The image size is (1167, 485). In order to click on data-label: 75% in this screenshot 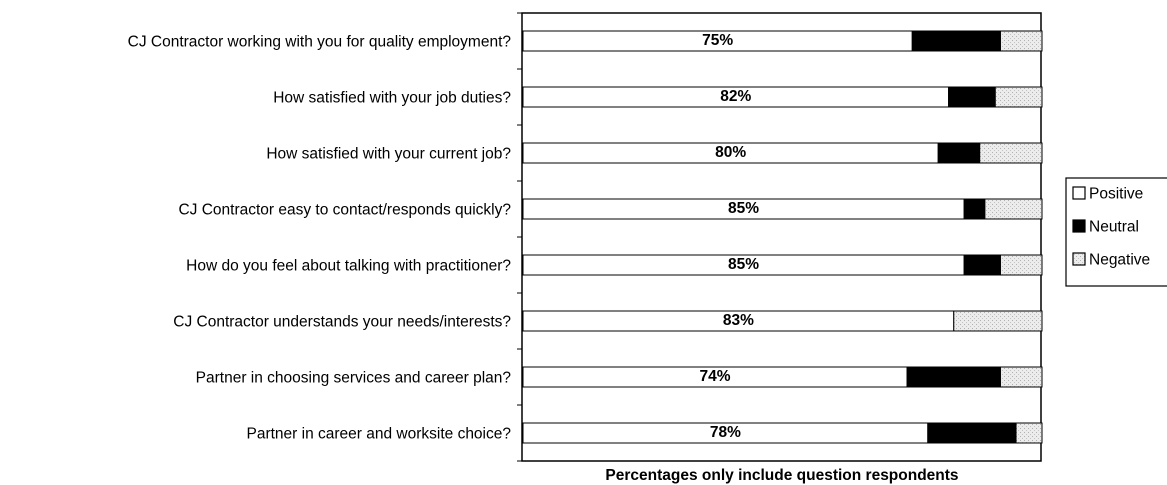, I will do `click(717, 40)`.